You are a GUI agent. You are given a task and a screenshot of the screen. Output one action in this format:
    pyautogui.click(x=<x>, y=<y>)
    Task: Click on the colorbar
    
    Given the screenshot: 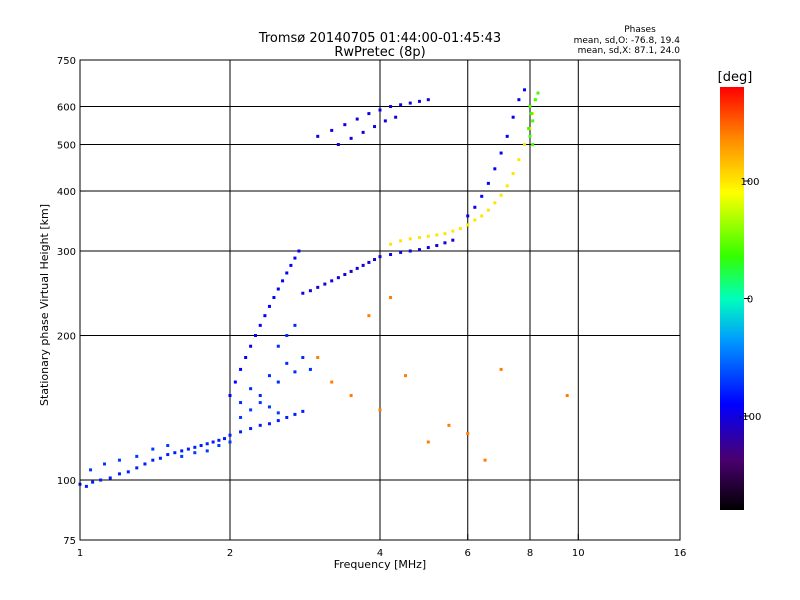 What is the action you would take?
    pyautogui.click(x=732, y=298)
    